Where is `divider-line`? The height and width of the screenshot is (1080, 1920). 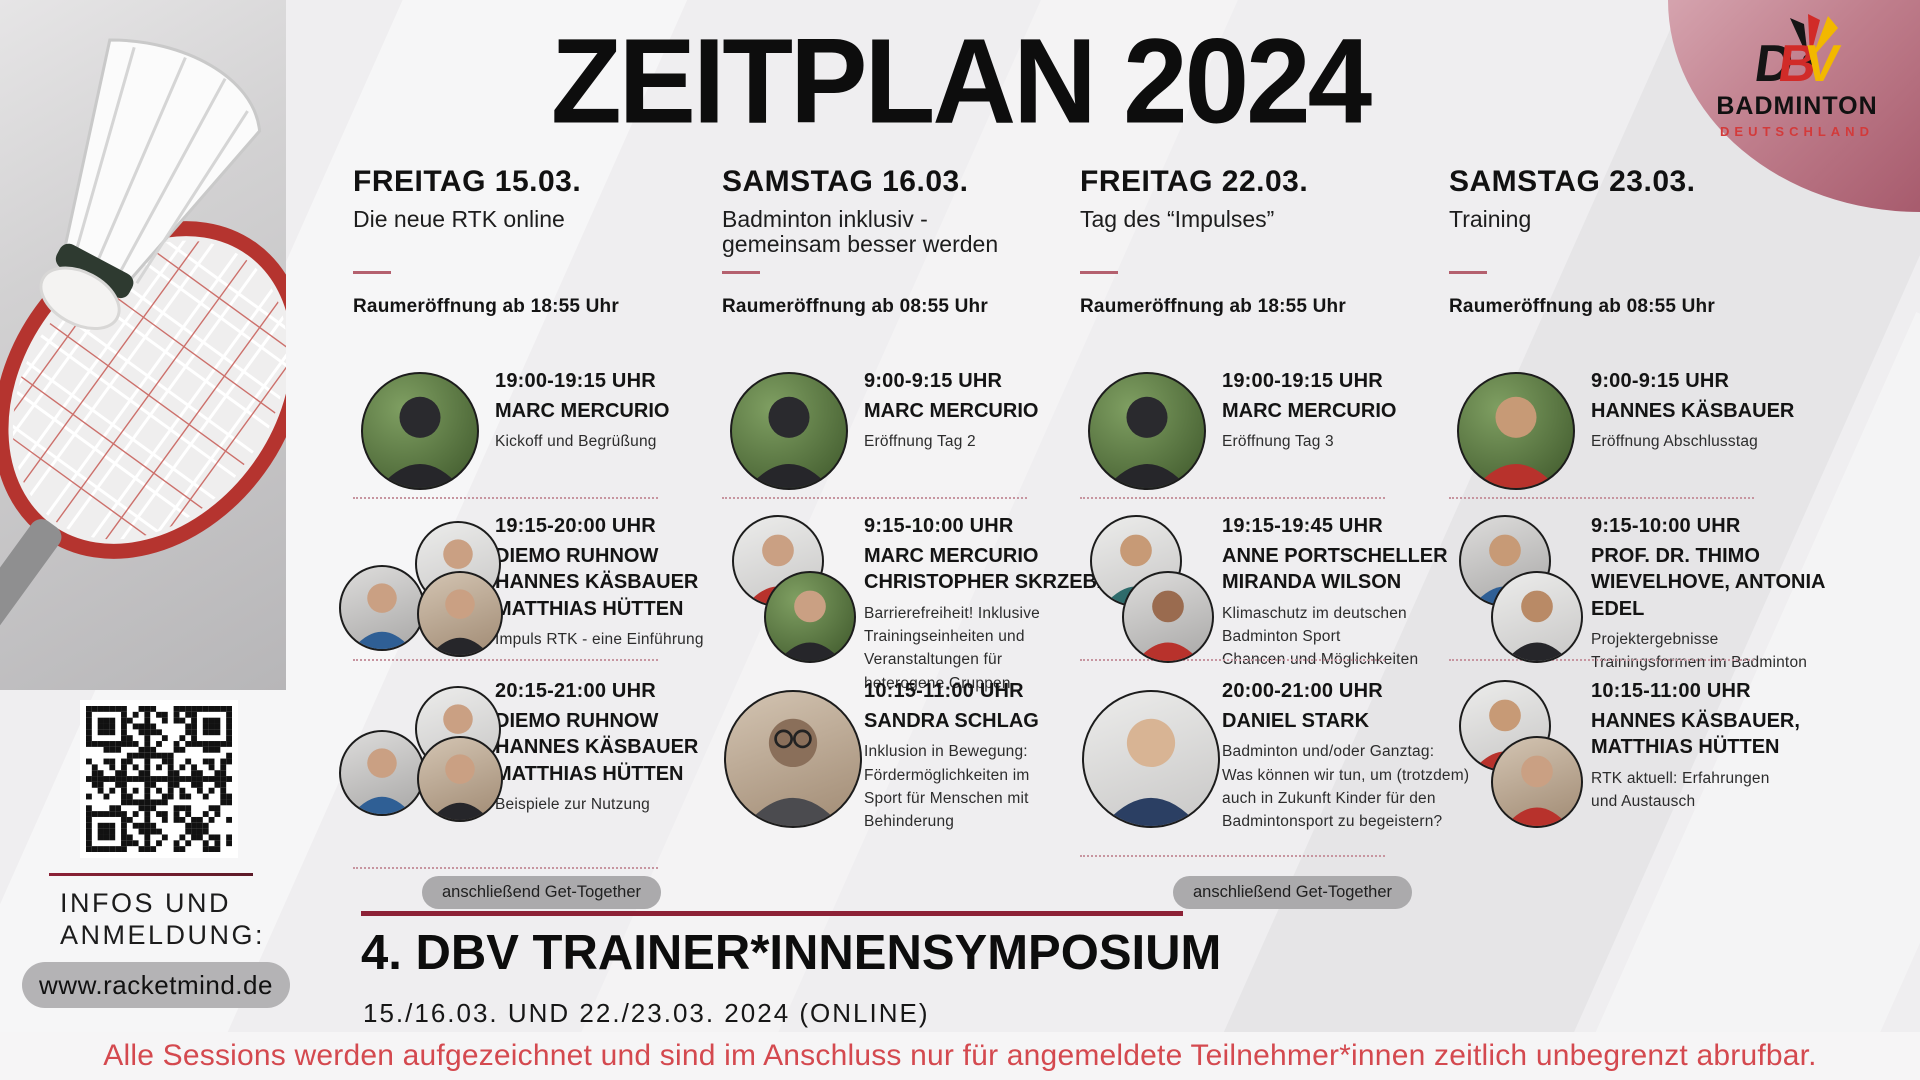 divider-line is located at coordinates (772, 913).